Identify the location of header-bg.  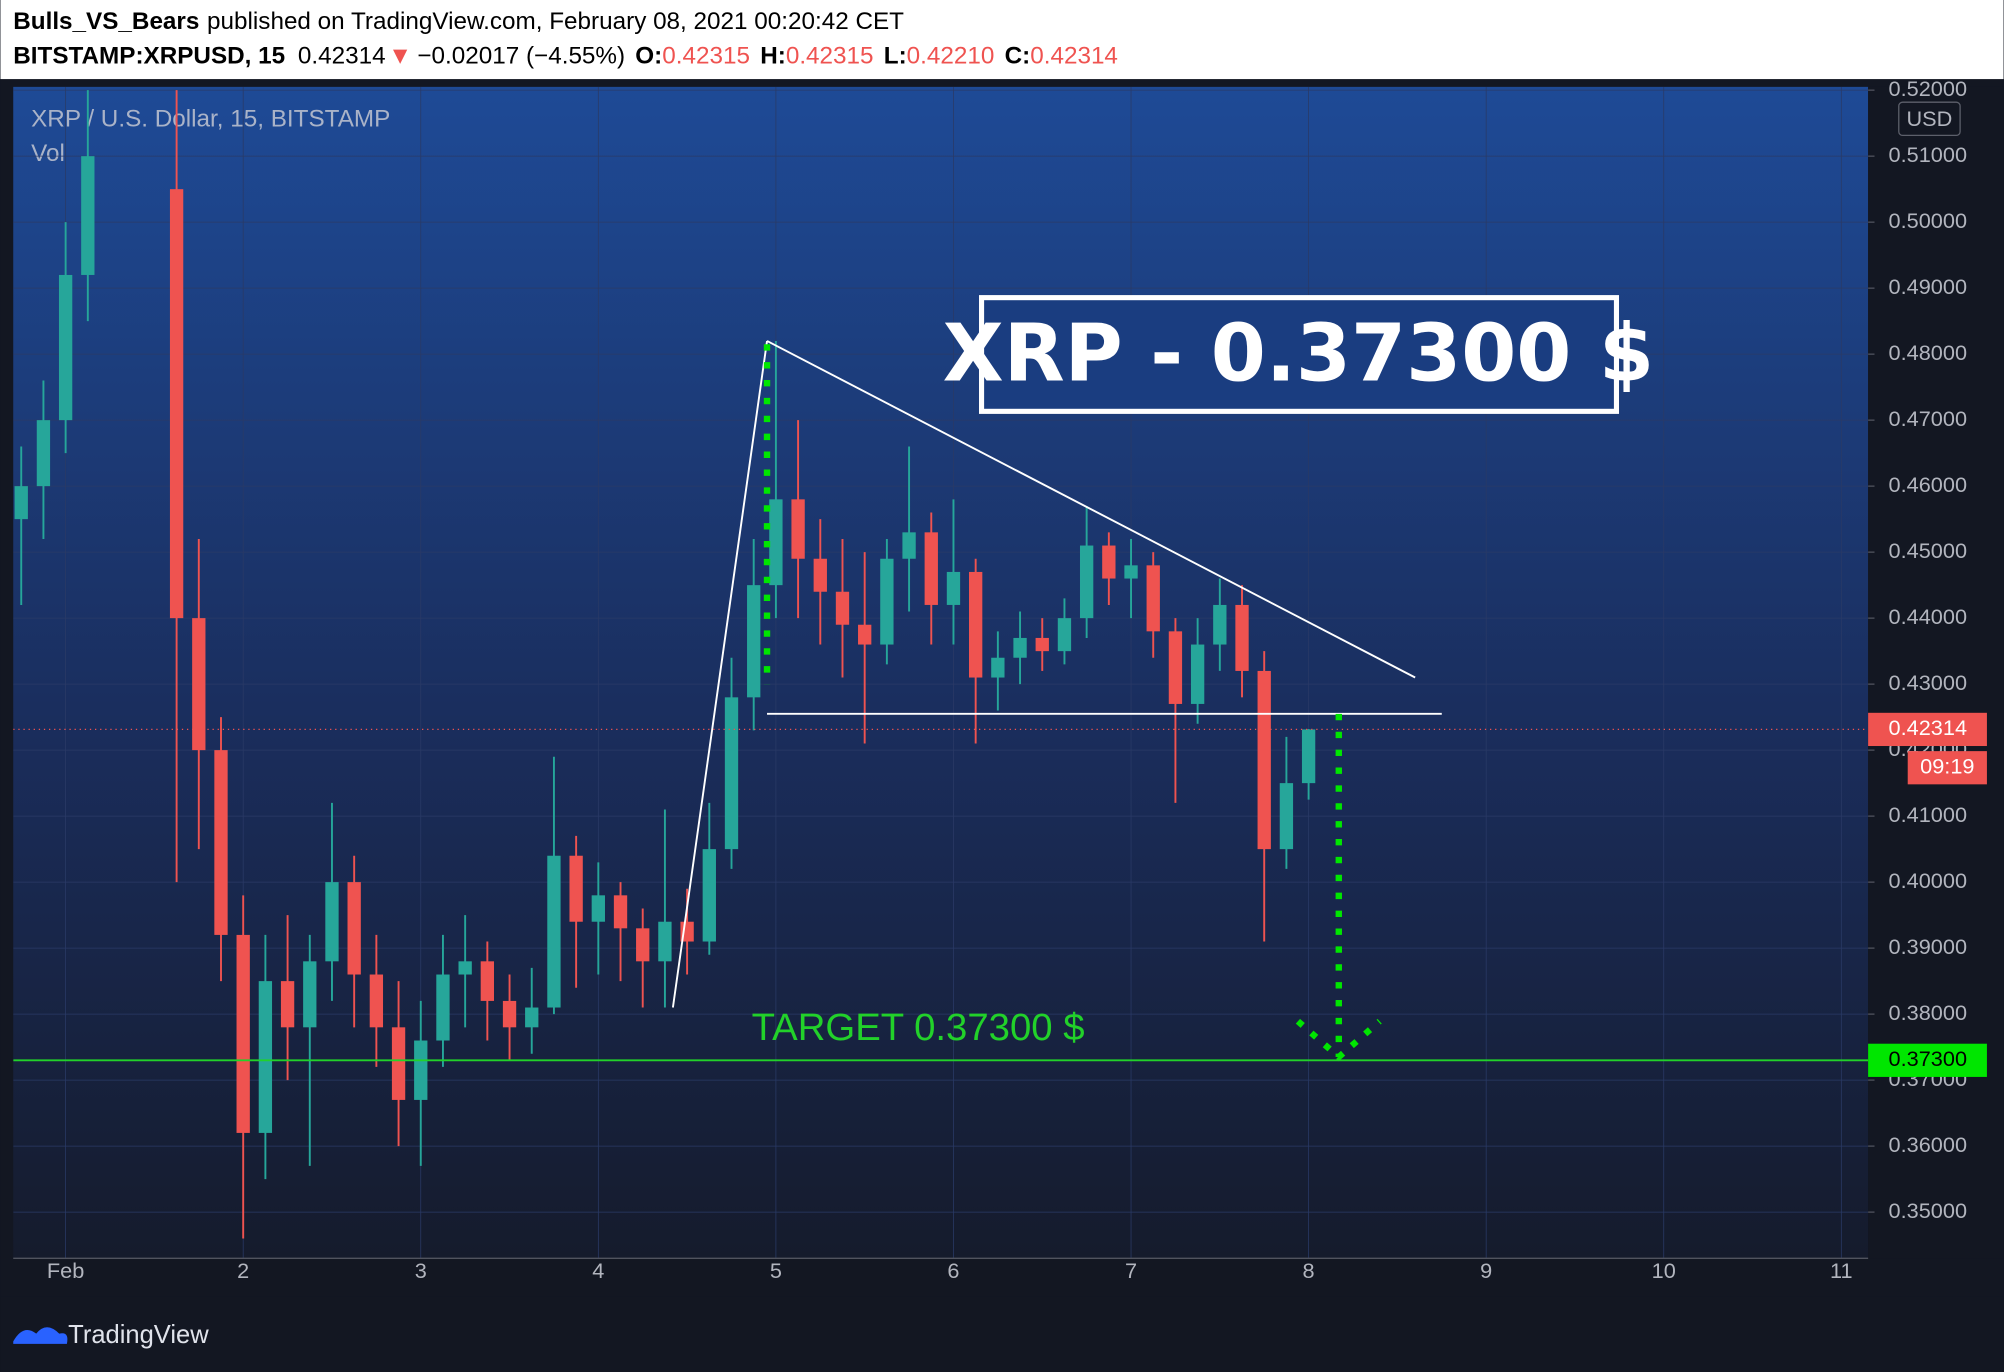
(1002, 40).